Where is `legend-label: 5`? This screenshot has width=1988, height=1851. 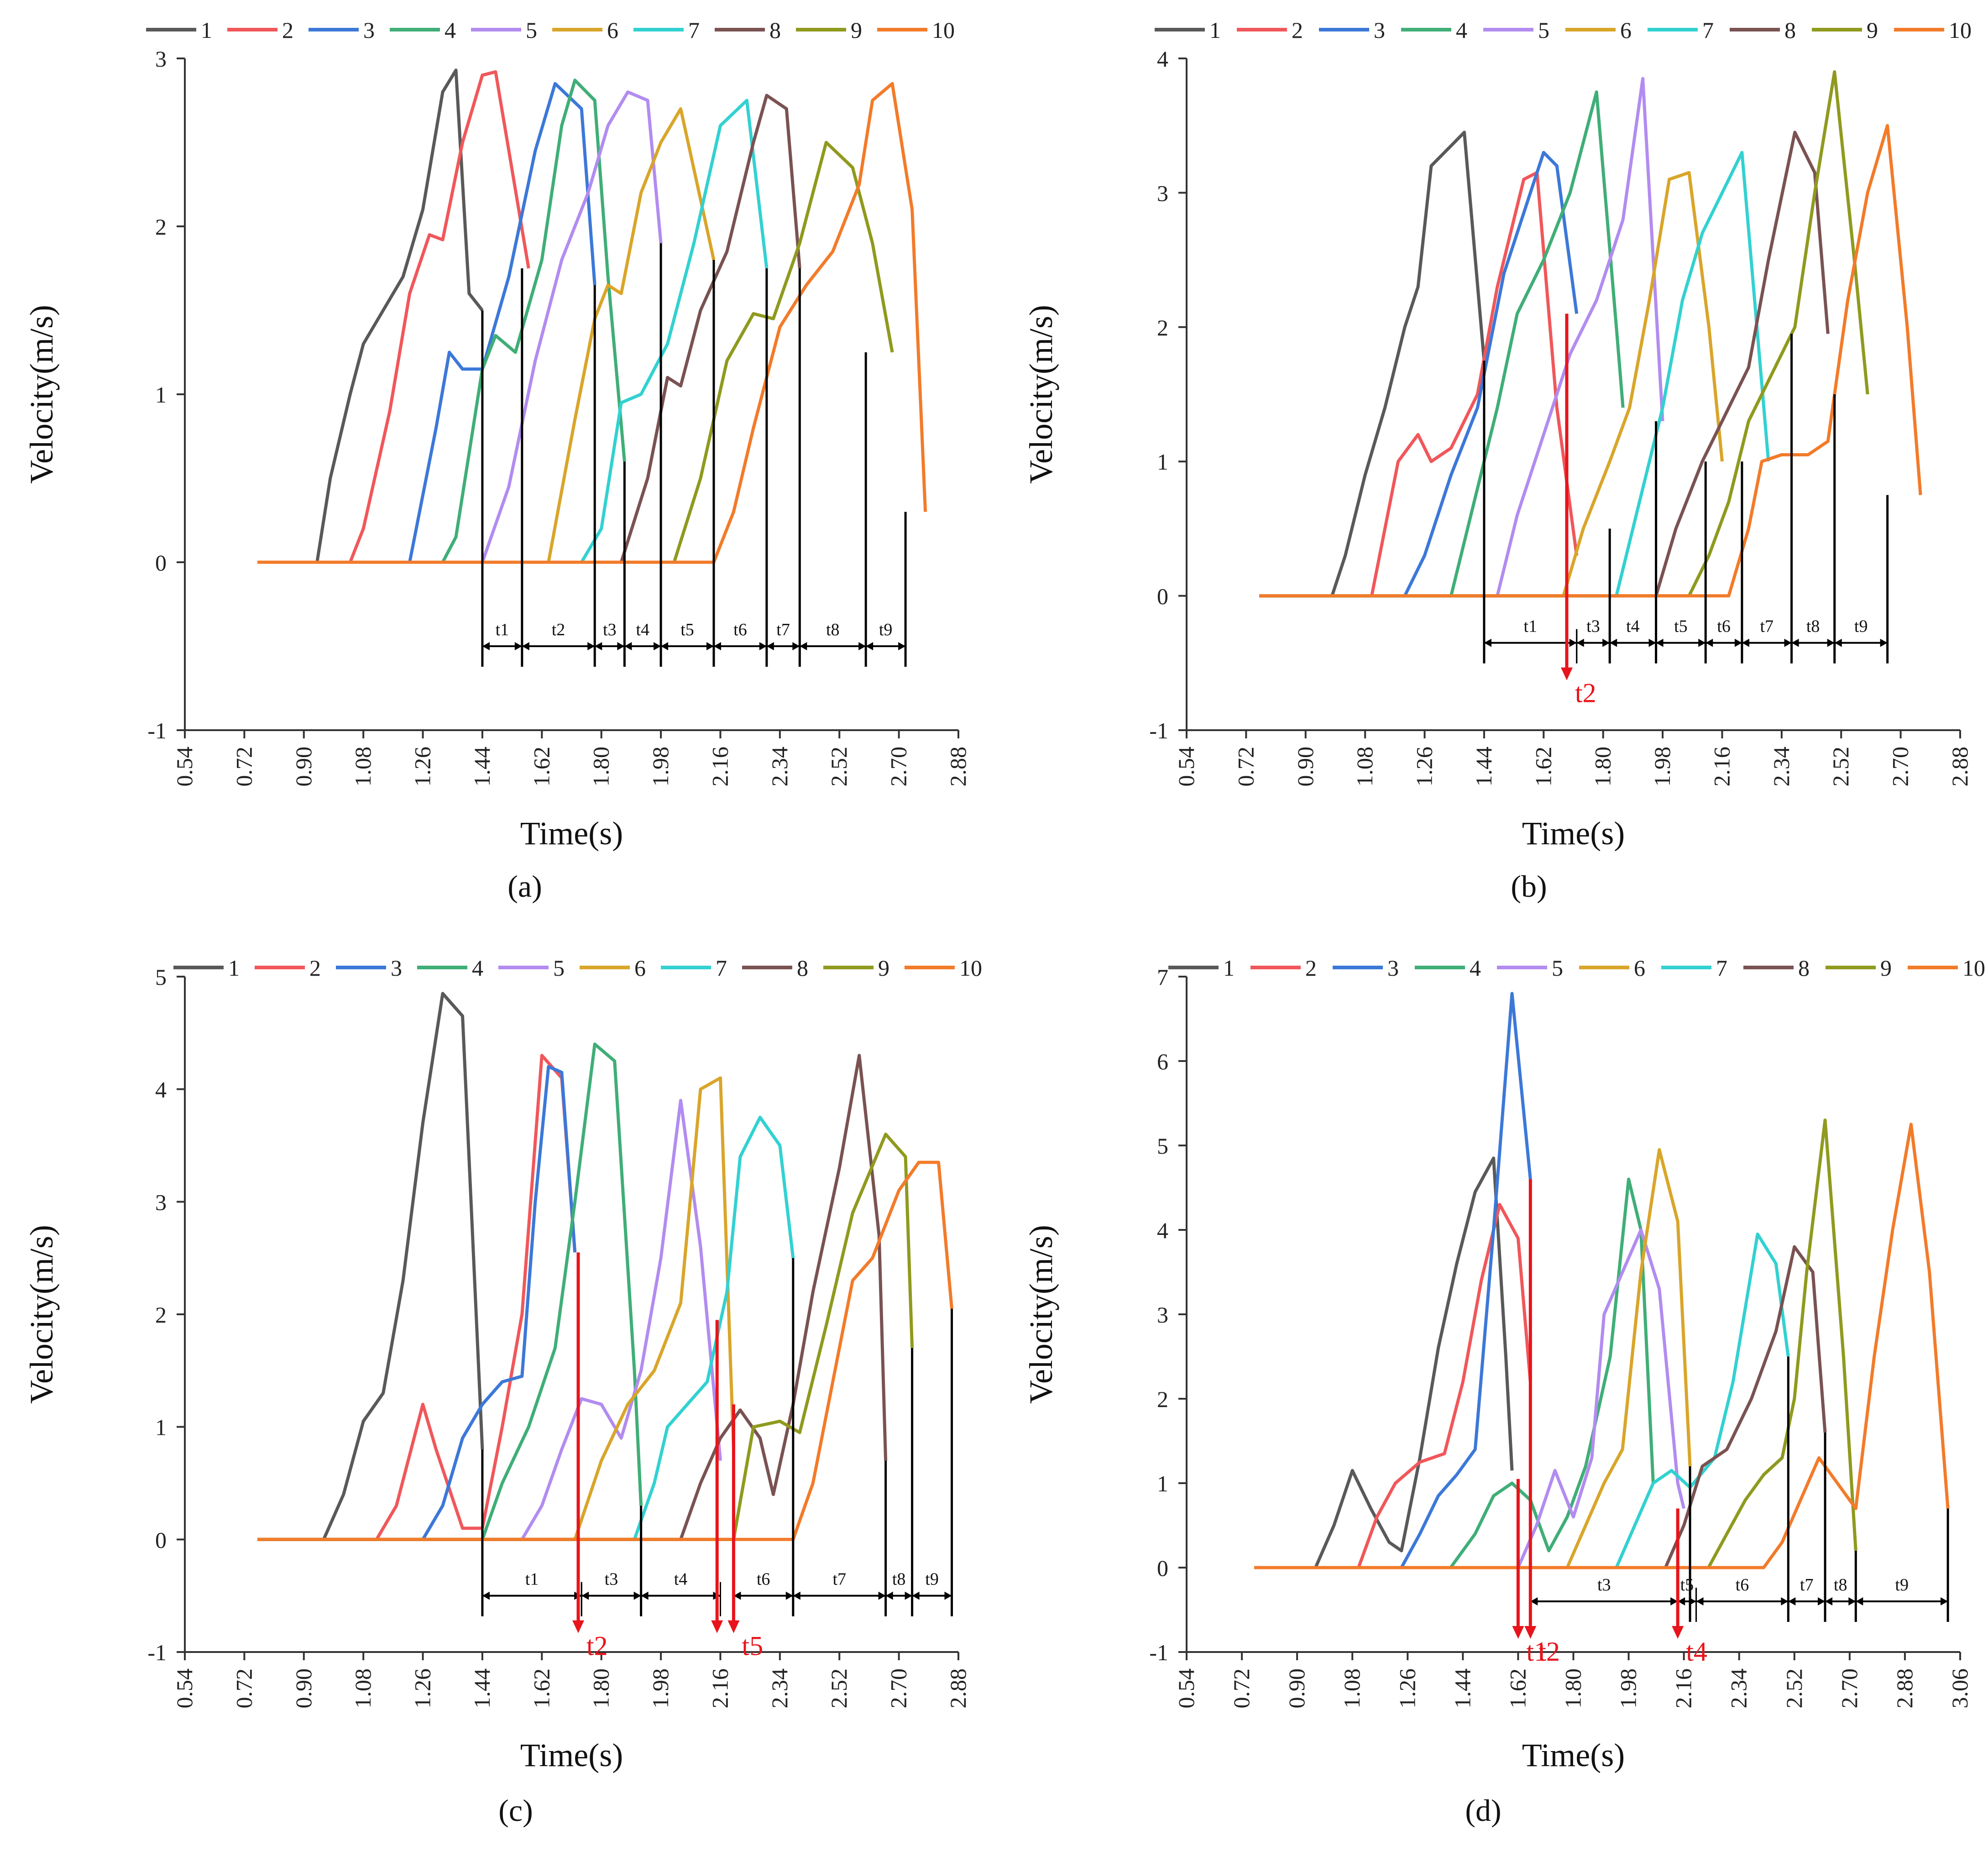
legend-label: 5 is located at coordinates (559, 968).